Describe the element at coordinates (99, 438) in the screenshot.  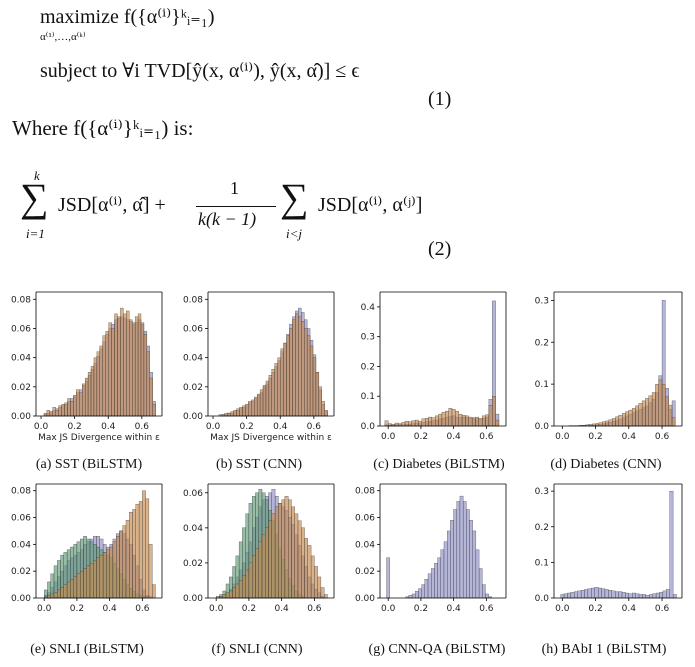
I see `x-axis-label: Max JS Divergence within ε` at that location.